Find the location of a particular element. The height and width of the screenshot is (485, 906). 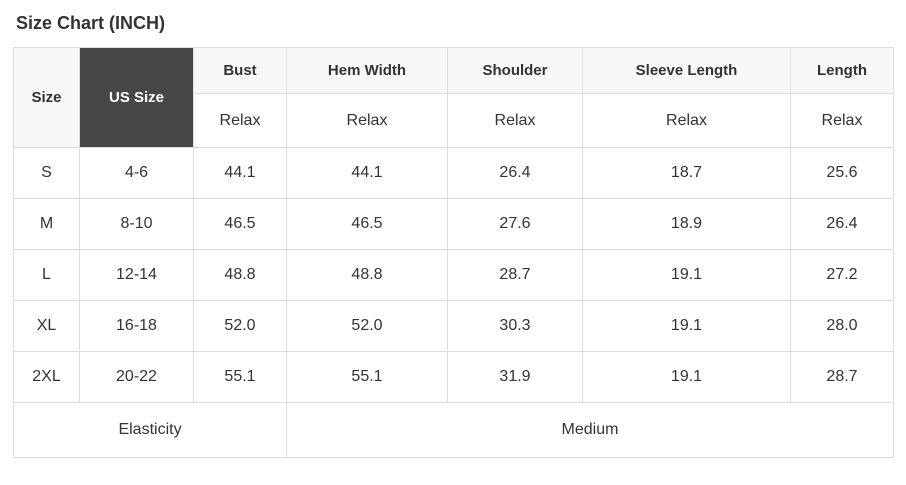

size-cell: XL is located at coordinates (46, 326).